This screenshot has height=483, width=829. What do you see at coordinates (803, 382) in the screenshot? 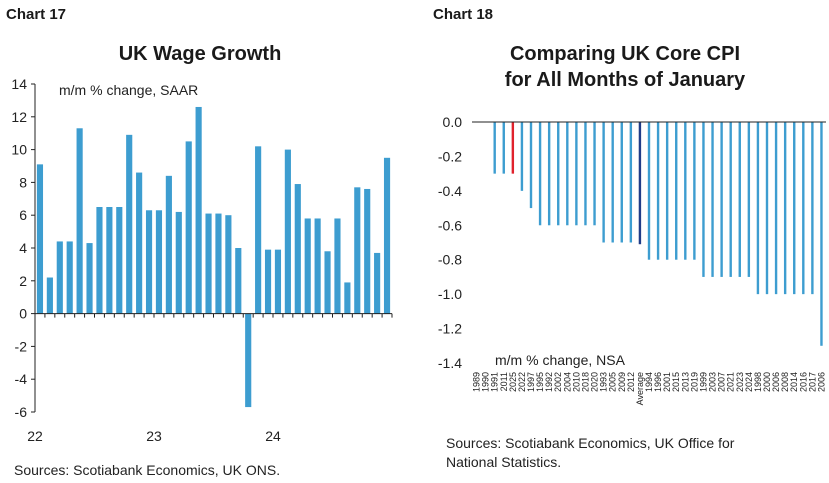
I see `chart18-x-label: 2016` at bounding box center [803, 382].